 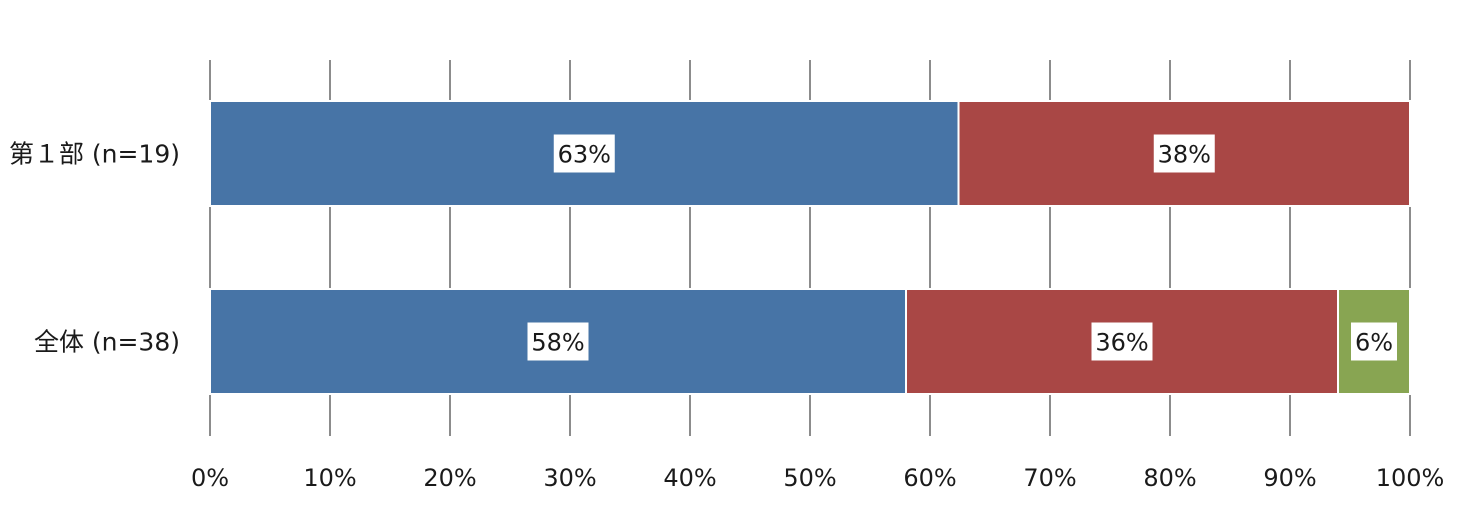 What do you see at coordinates (569, 478) in the screenshot?
I see `x-tick-label: 30%` at bounding box center [569, 478].